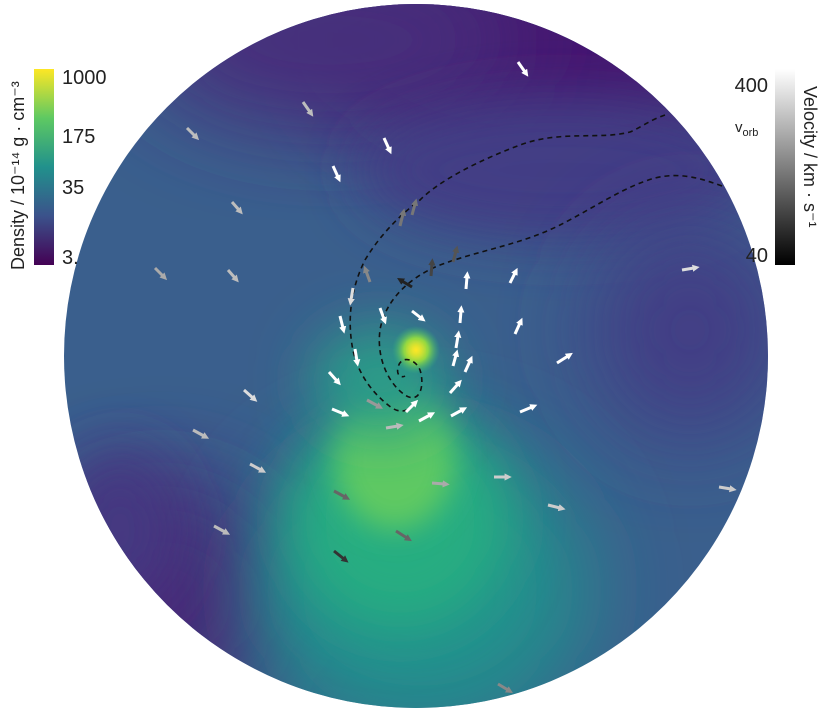 The width and height of the screenshot is (829, 708). Describe the element at coordinates (746, 129) in the screenshot. I see `vorb-marker-label: vorb` at that location.